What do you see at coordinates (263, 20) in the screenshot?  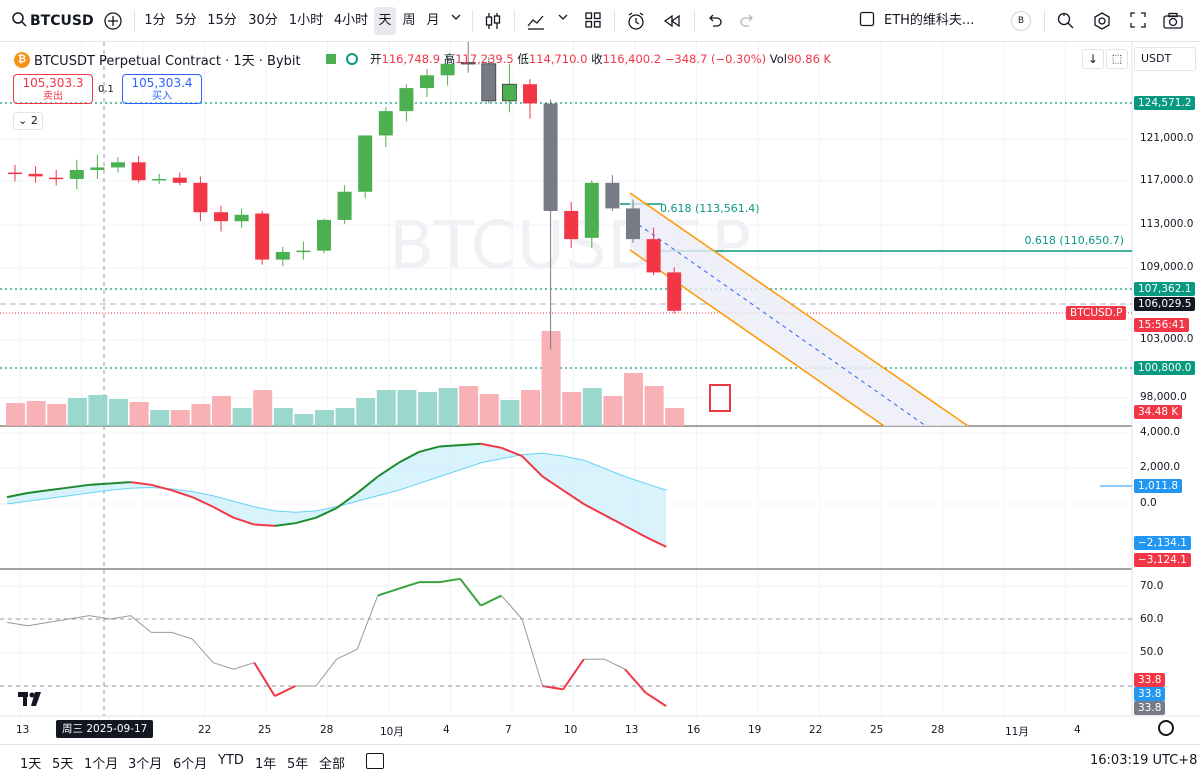 I see `interval-30m: 30分` at bounding box center [263, 20].